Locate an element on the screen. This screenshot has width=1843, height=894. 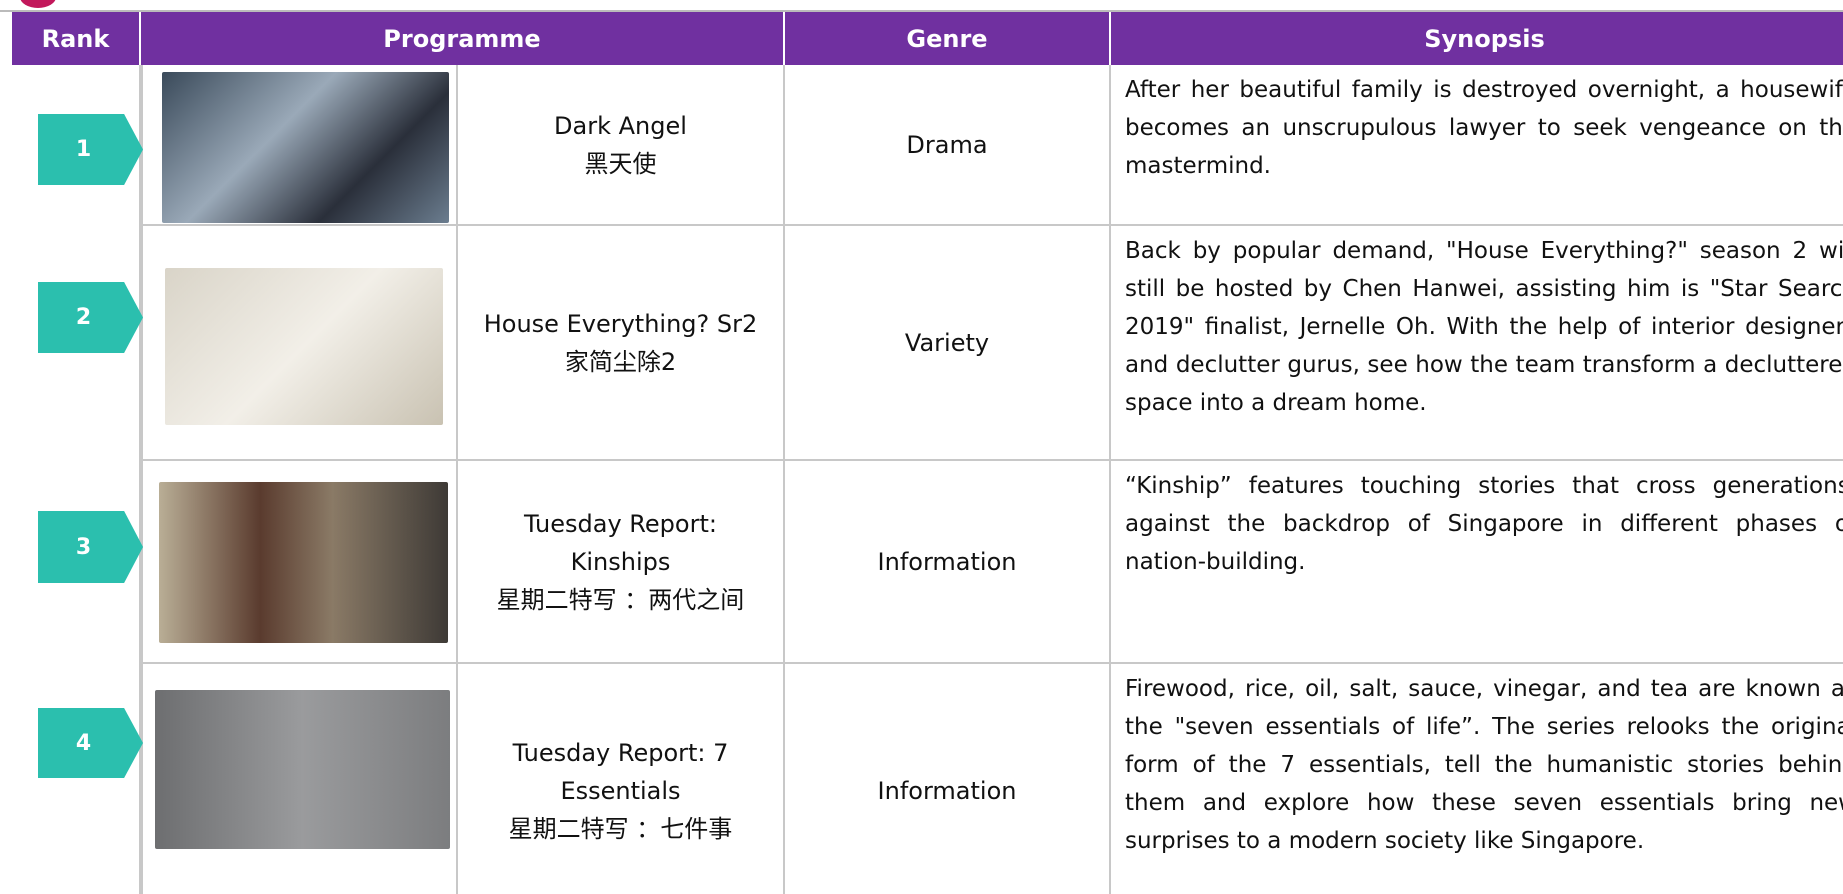
title-zh: 星期二特写 ：两代之间 is located at coordinates (620, 599).